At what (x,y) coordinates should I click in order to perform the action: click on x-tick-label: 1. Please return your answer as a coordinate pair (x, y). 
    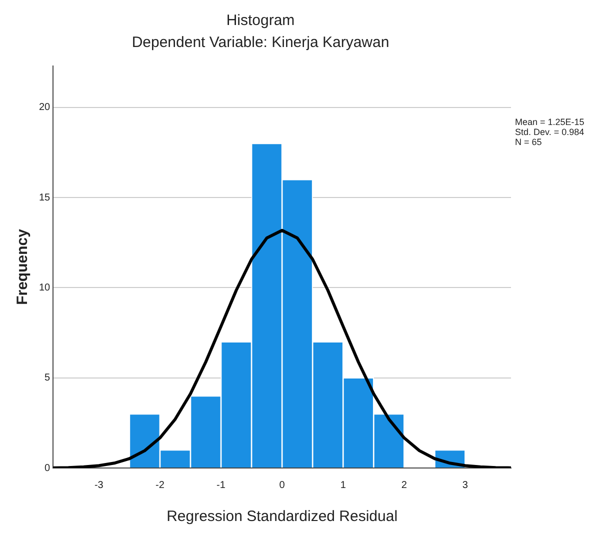
    Looking at the image, I should click on (343, 485).